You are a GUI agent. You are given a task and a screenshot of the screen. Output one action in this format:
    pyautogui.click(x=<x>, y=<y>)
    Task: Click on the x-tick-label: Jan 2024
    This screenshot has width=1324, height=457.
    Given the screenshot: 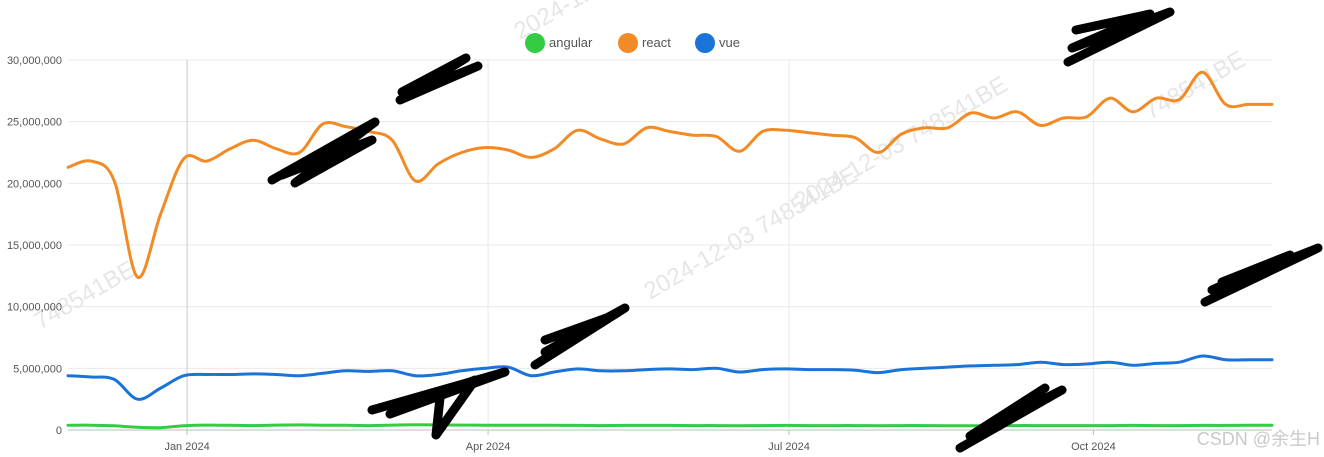 What is the action you would take?
    pyautogui.click(x=186, y=447)
    